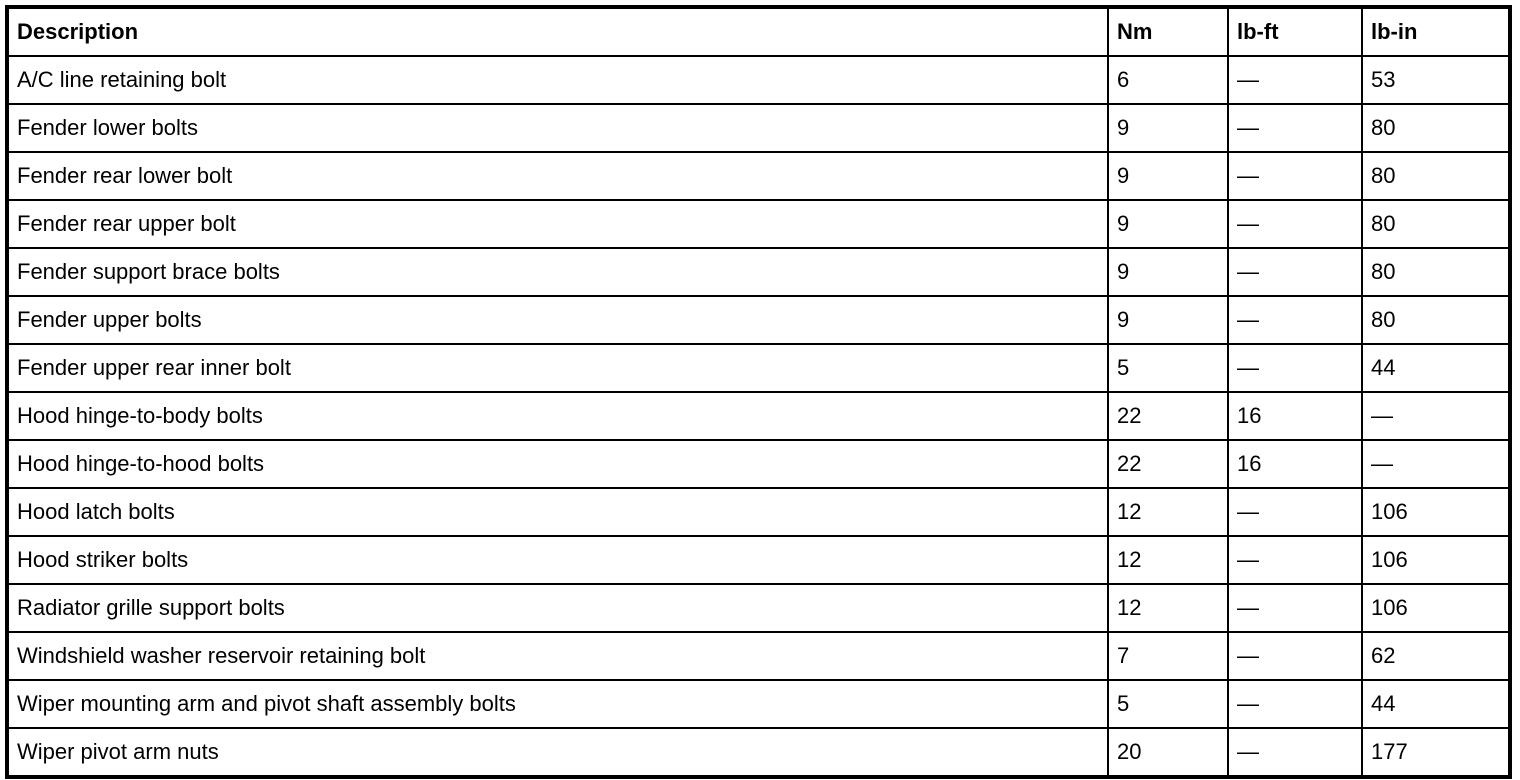  What do you see at coordinates (557, 31) in the screenshot?
I see `header-description: Description` at bounding box center [557, 31].